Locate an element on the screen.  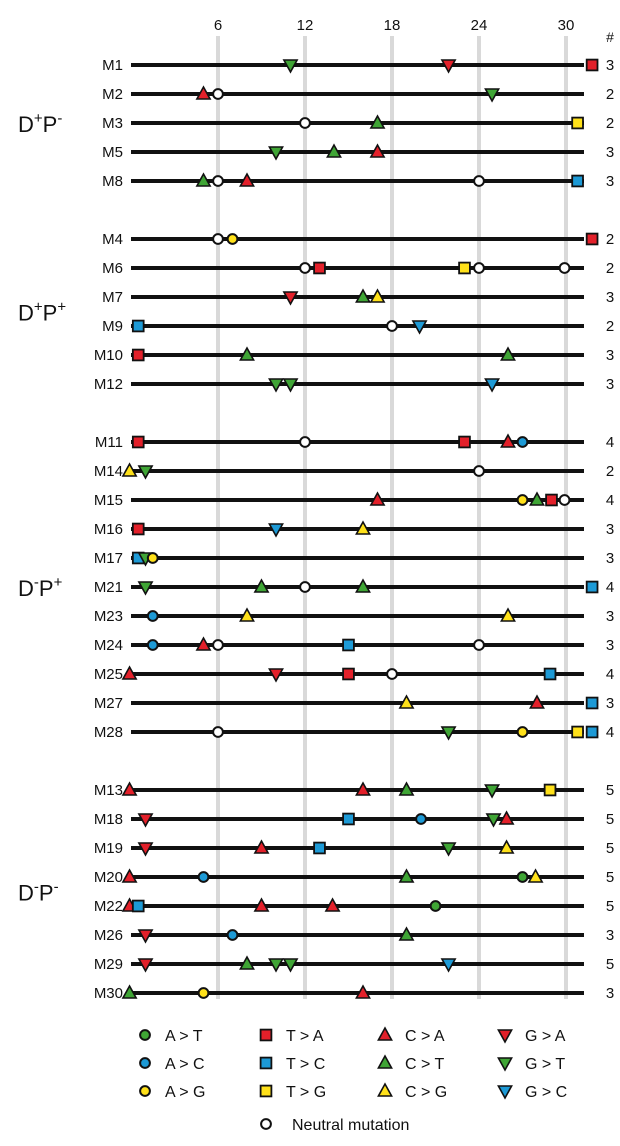
legend-label: A > G is located at coordinates (185, 1092).